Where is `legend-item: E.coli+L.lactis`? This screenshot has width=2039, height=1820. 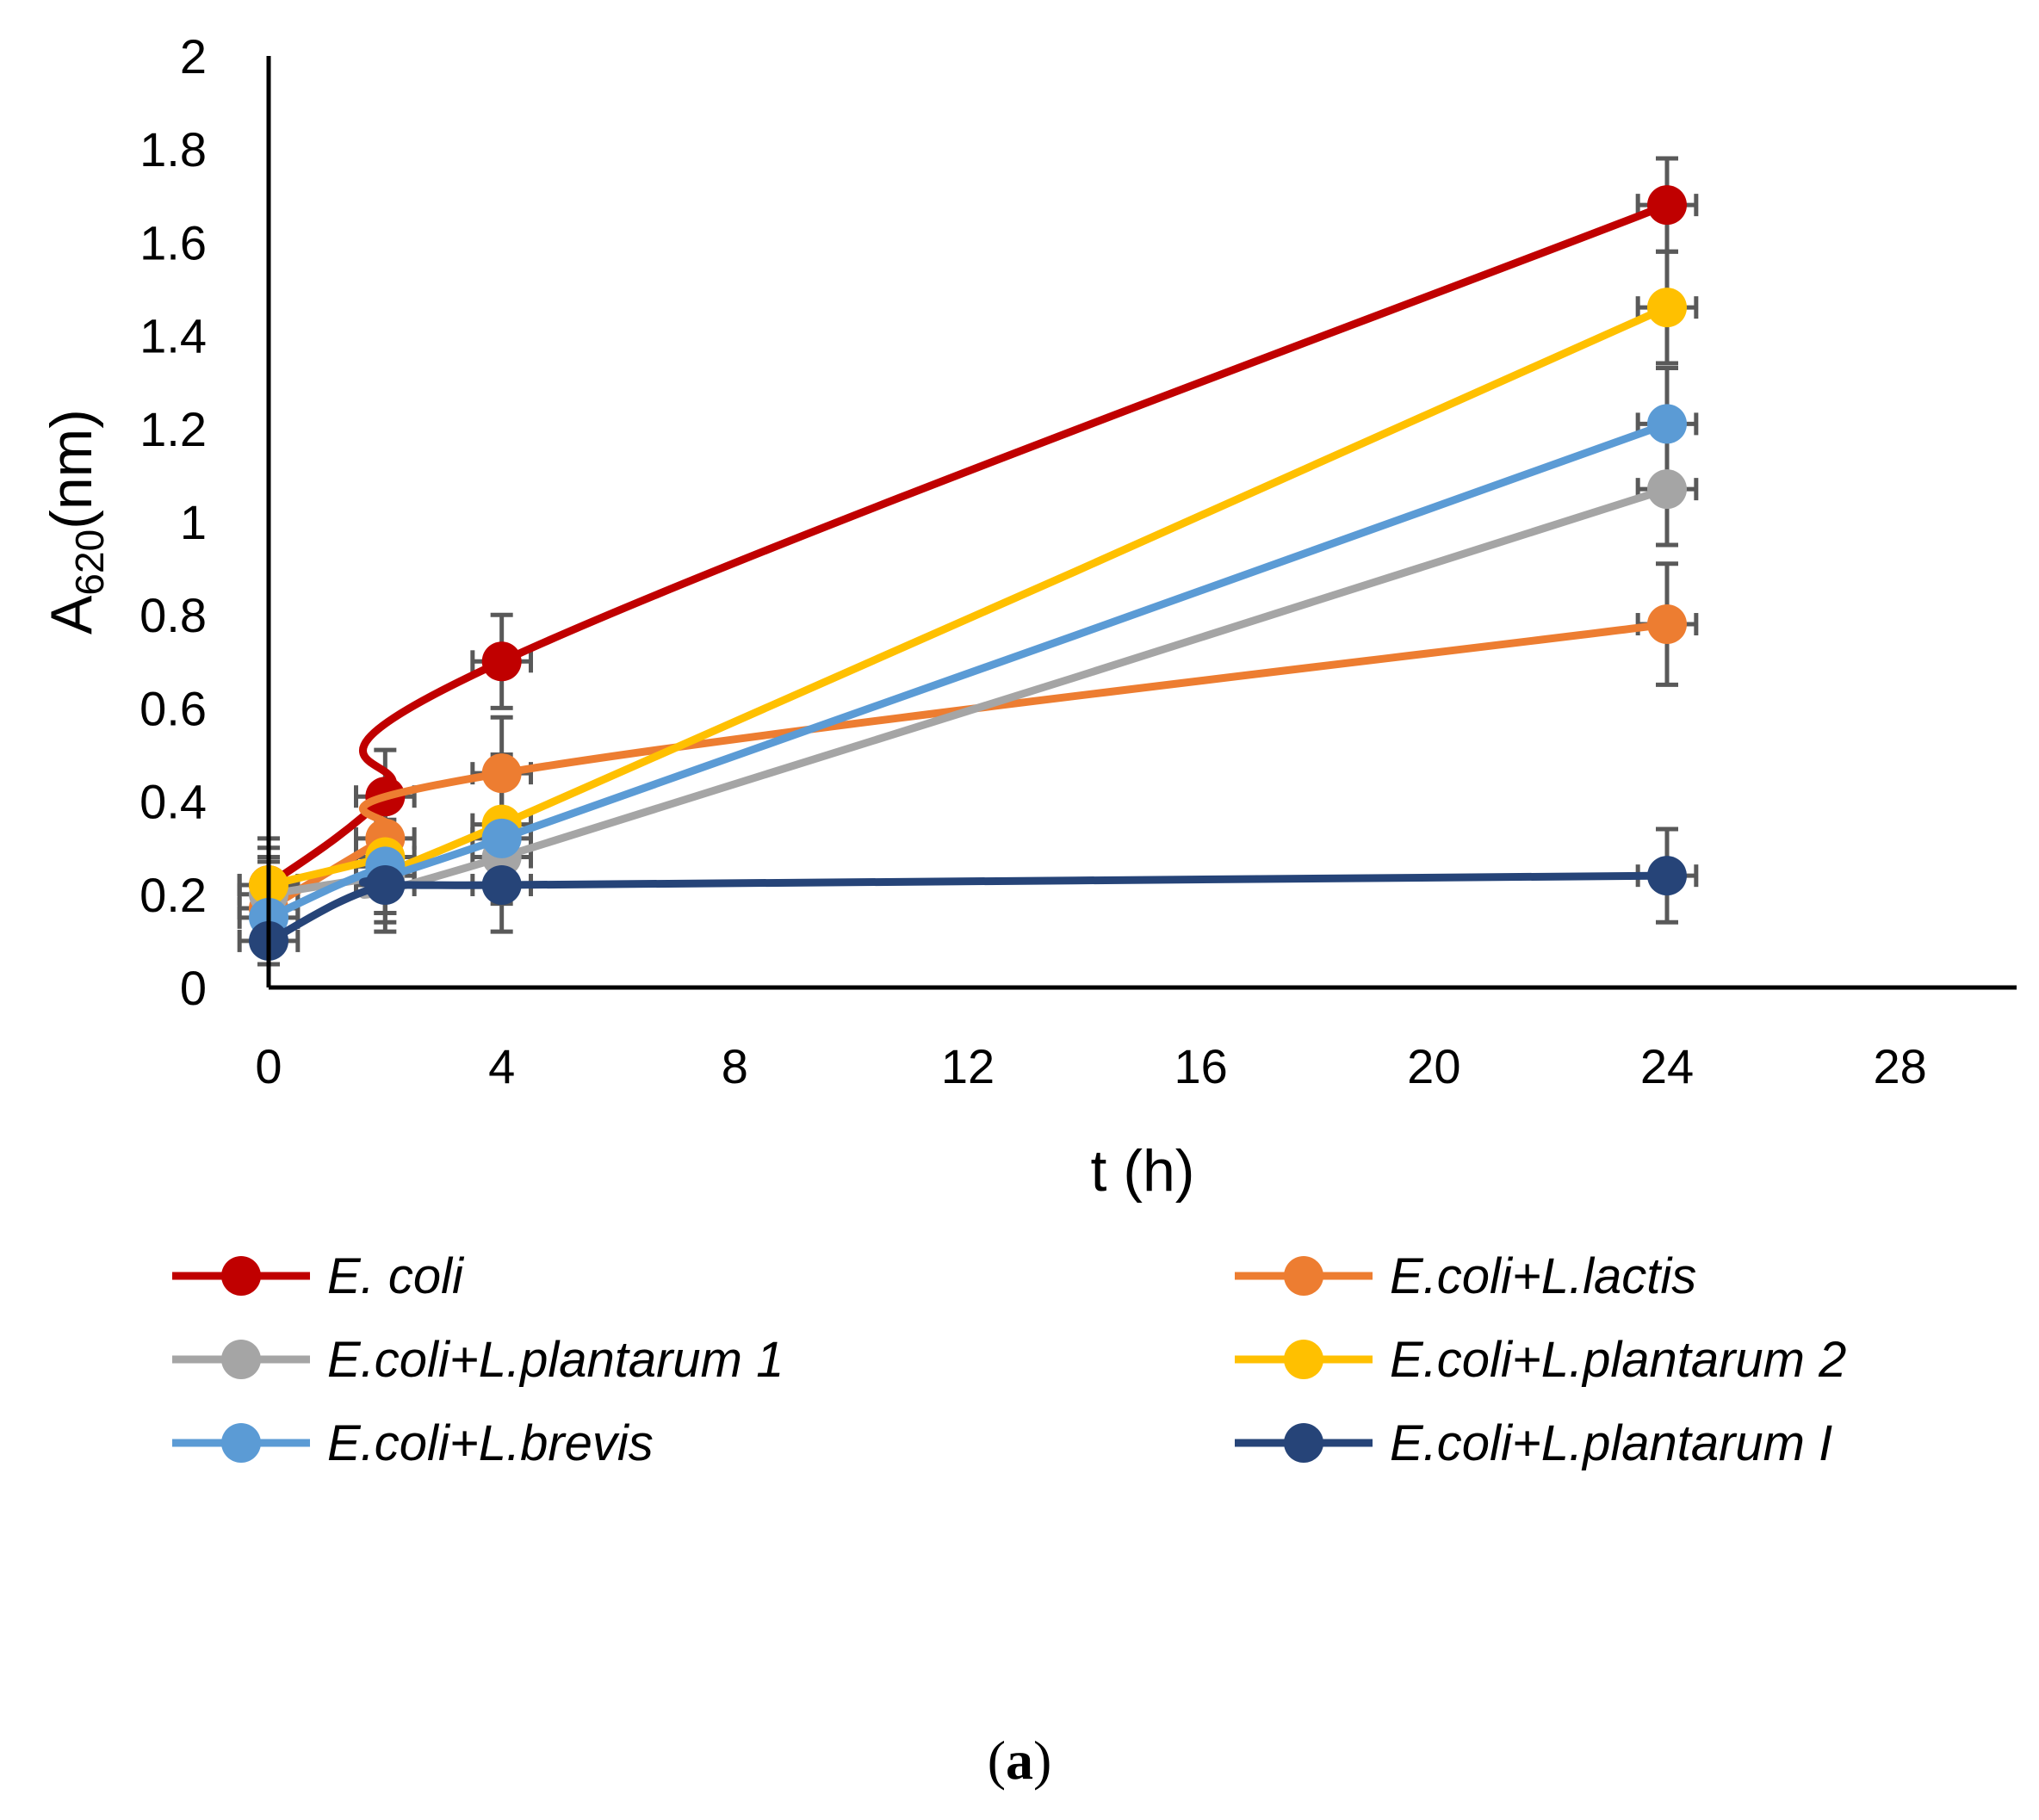
legend-item: E.coli+L.lactis is located at coordinates (1465, 1276).